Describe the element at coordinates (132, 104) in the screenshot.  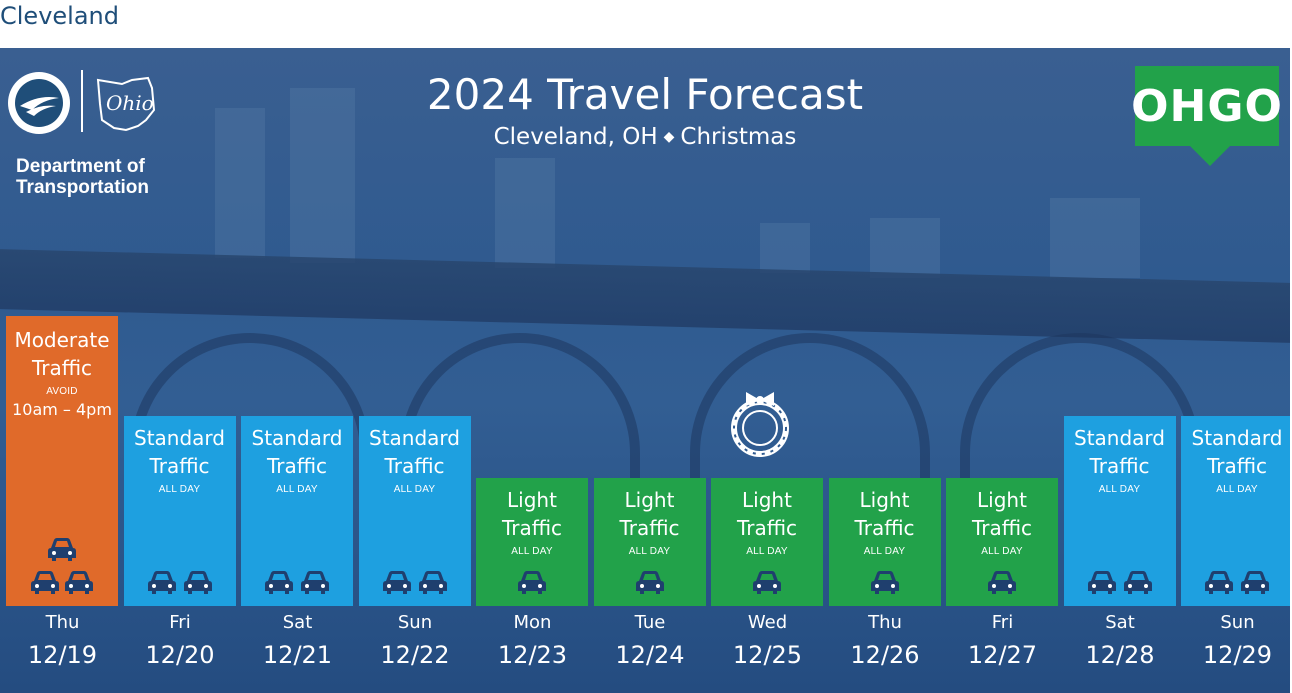
I see `ohio-state-outline-logo: Ohio` at that location.